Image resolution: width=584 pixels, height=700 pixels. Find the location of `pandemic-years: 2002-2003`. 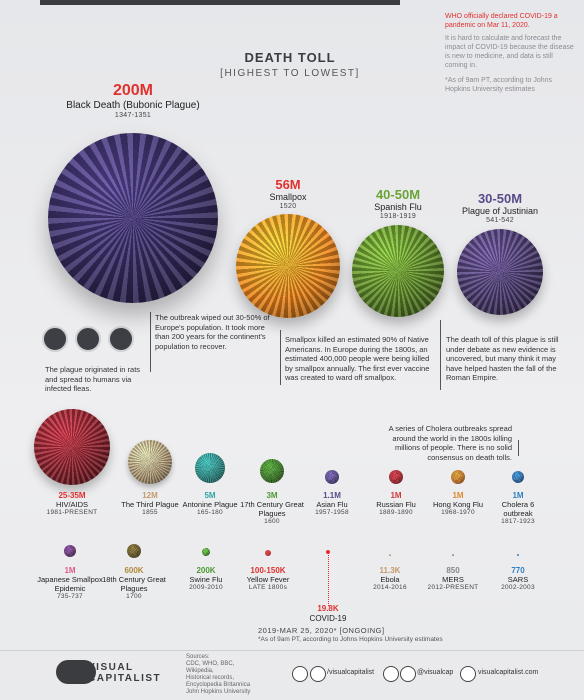

pandemic-years: 2002-2003 is located at coordinates (518, 587).